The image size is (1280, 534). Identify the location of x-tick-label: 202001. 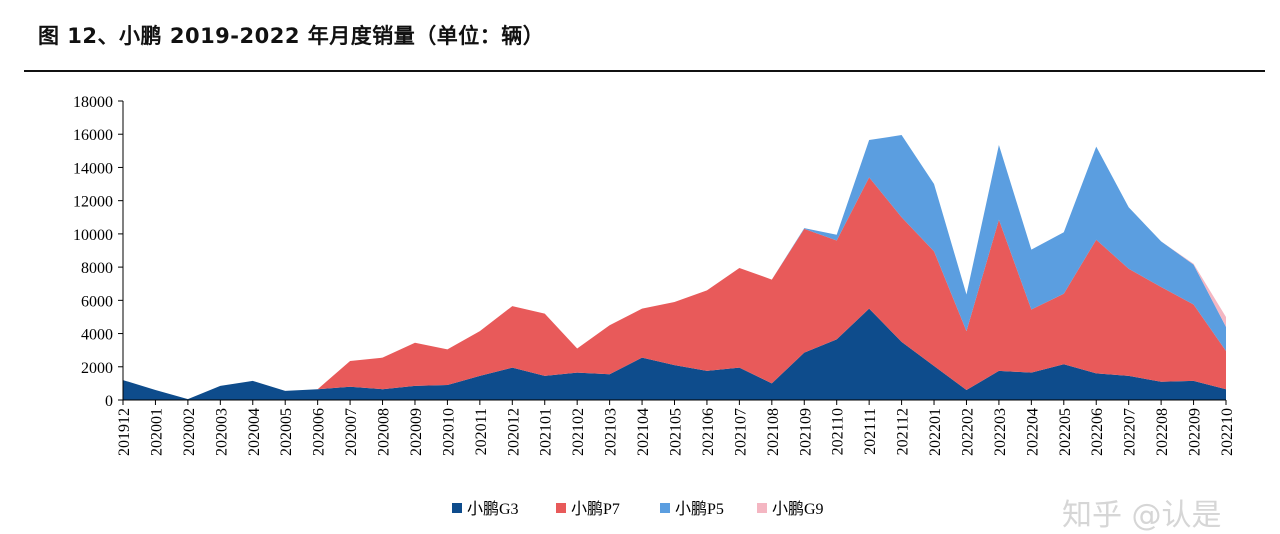
(156, 432).